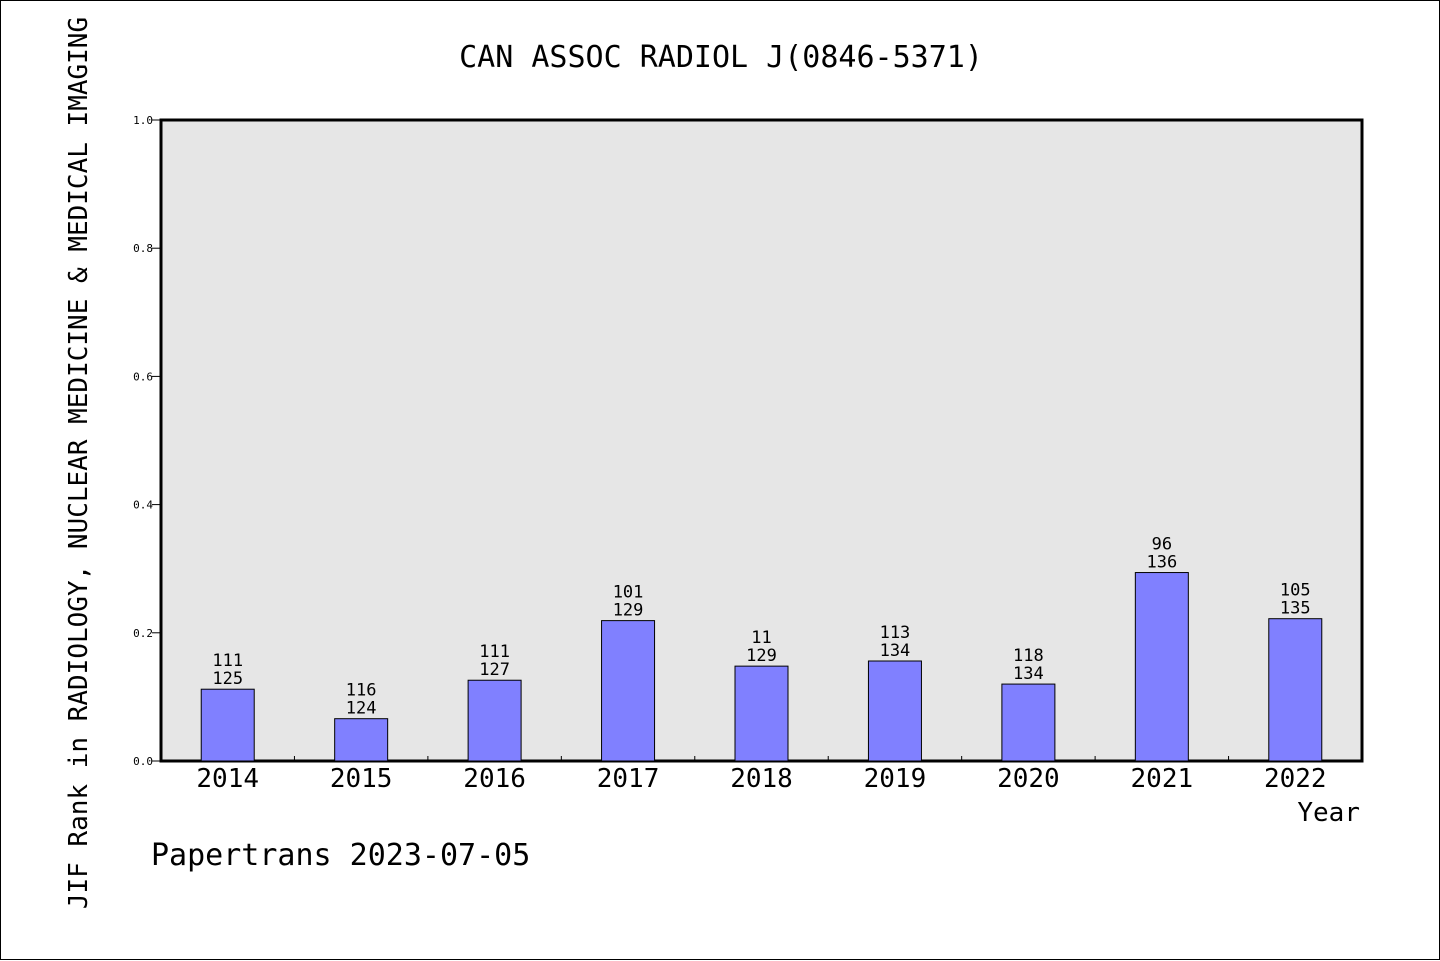 This screenshot has width=1440, height=961. What do you see at coordinates (361, 740) in the screenshot?
I see `bar-2015` at bounding box center [361, 740].